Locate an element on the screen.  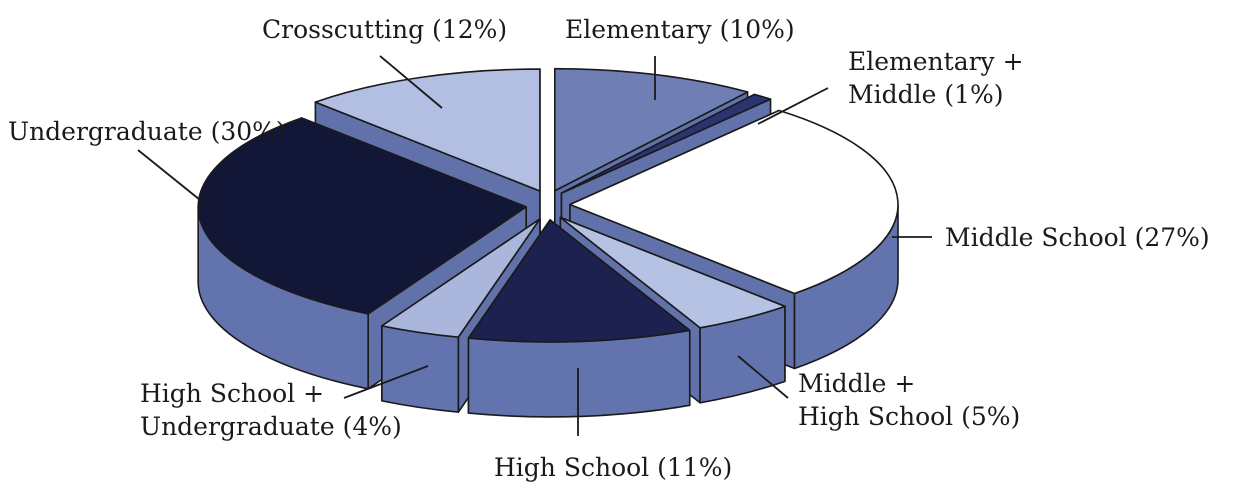
slice-label-line: Elementary + is located at coordinates (936, 61).